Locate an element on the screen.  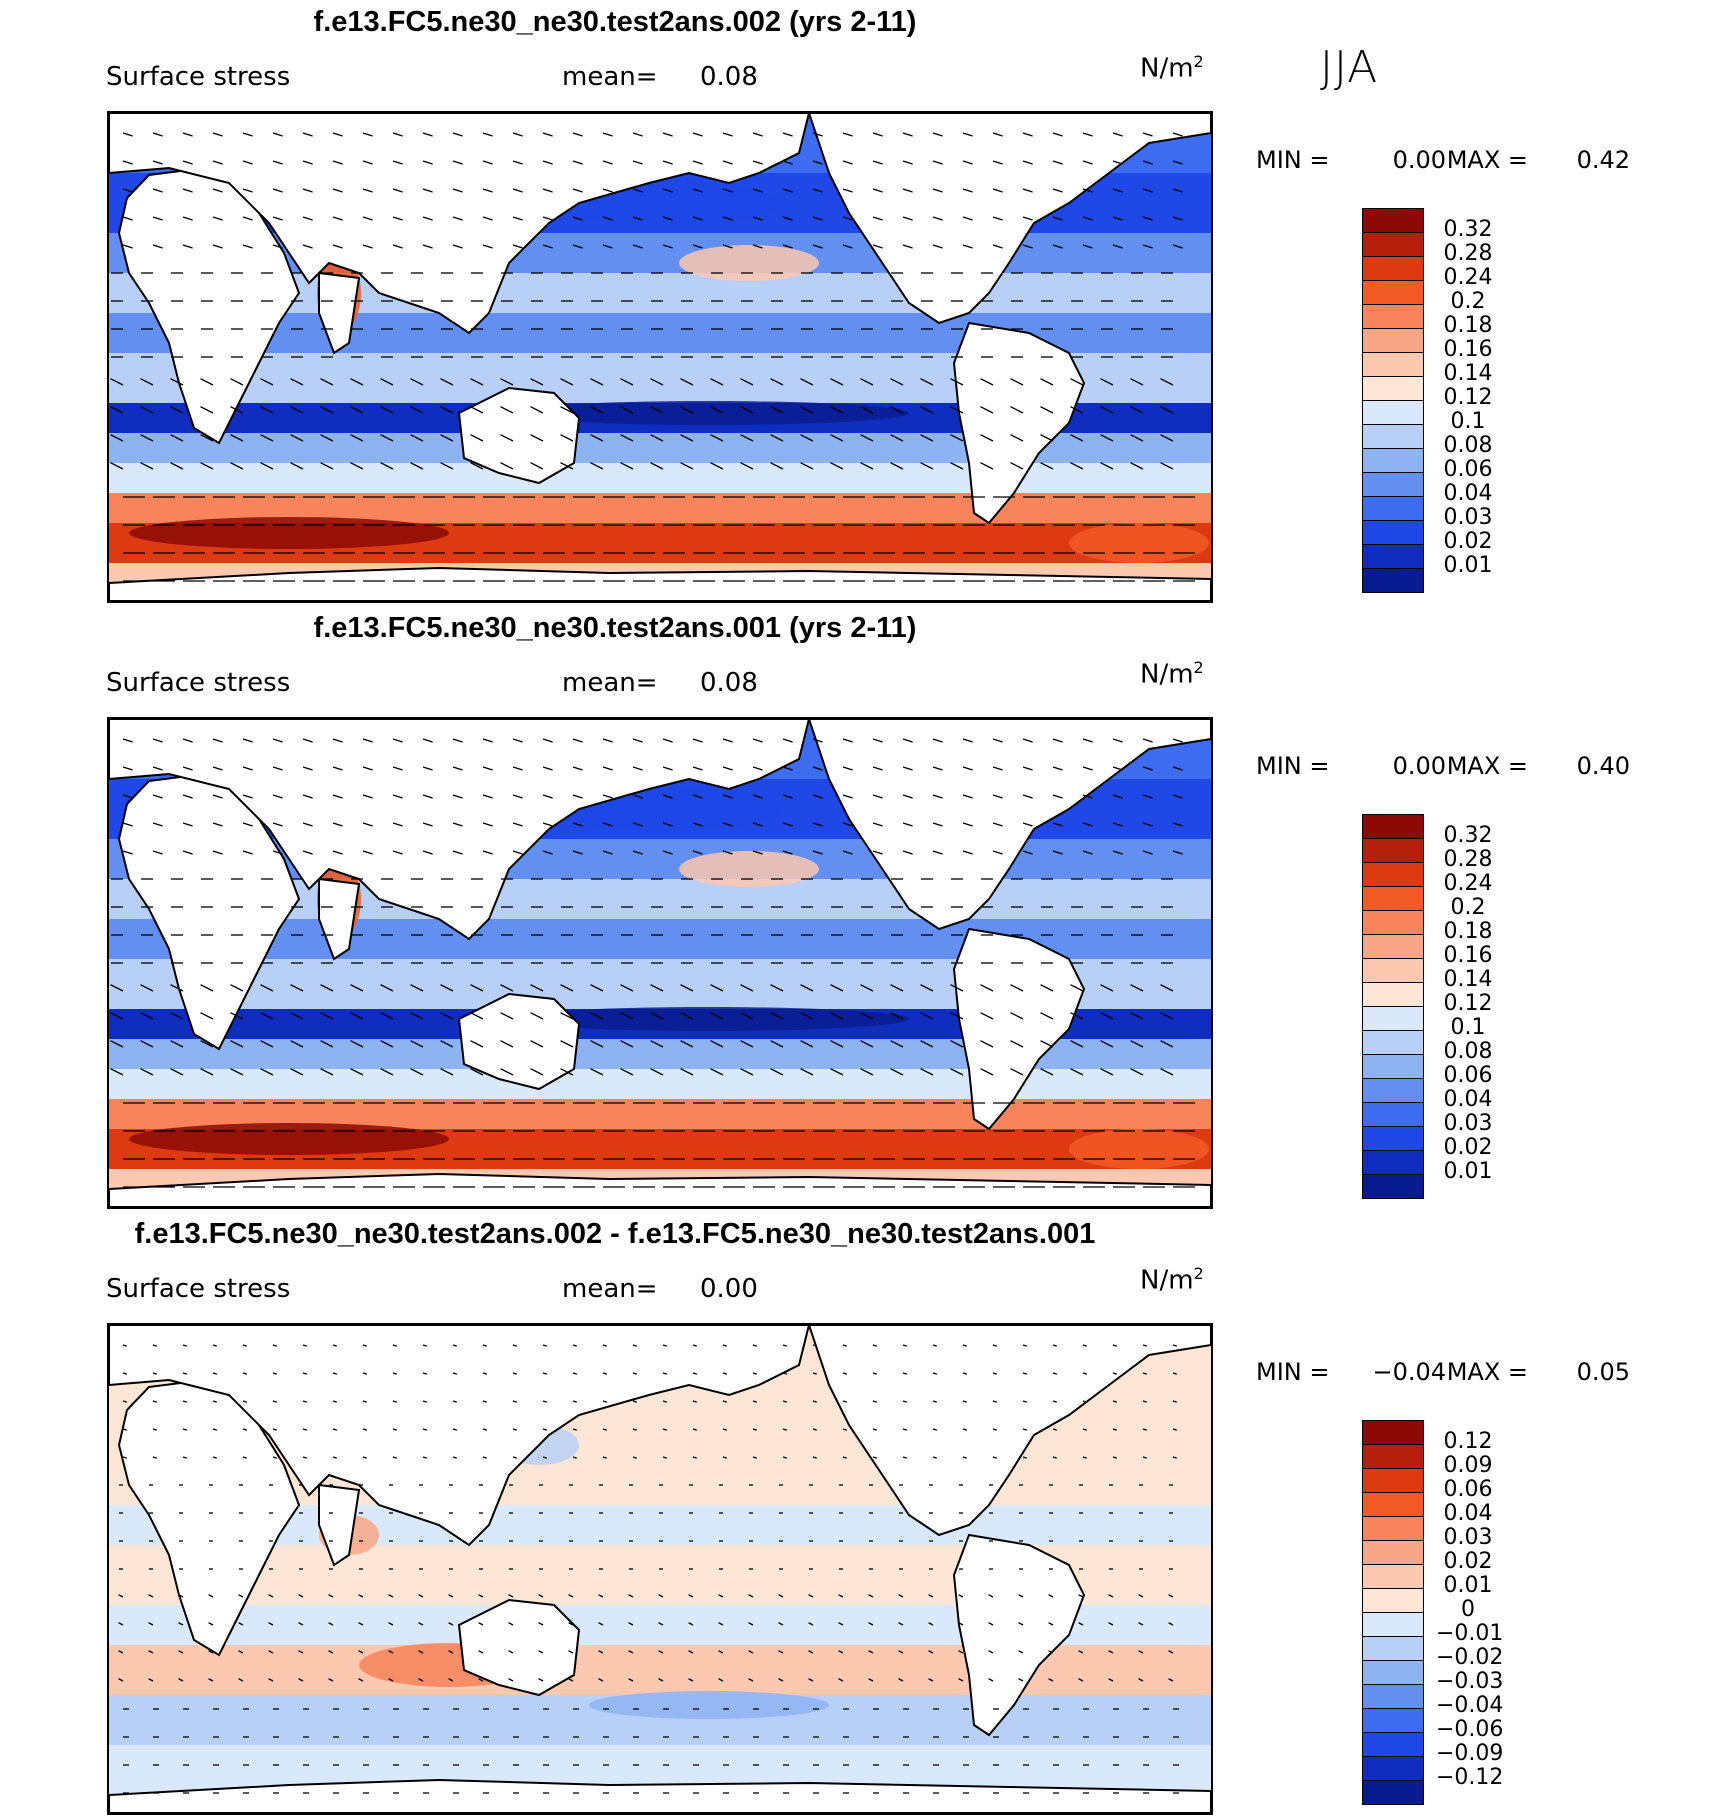
colorbar-tick-label: 0.14 is located at coordinates (1468, 979).